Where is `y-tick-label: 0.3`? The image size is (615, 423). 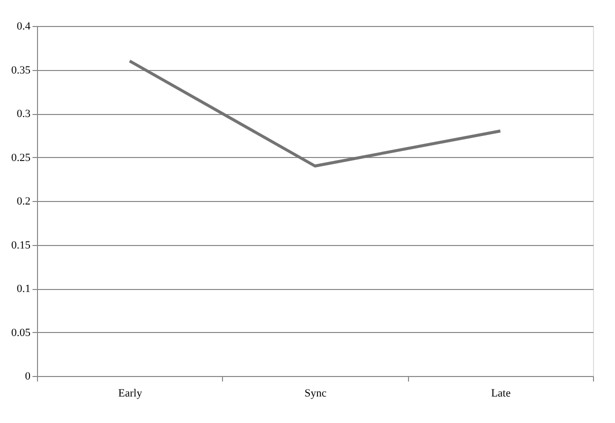 y-tick-label: 0.3 is located at coordinates (23, 114).